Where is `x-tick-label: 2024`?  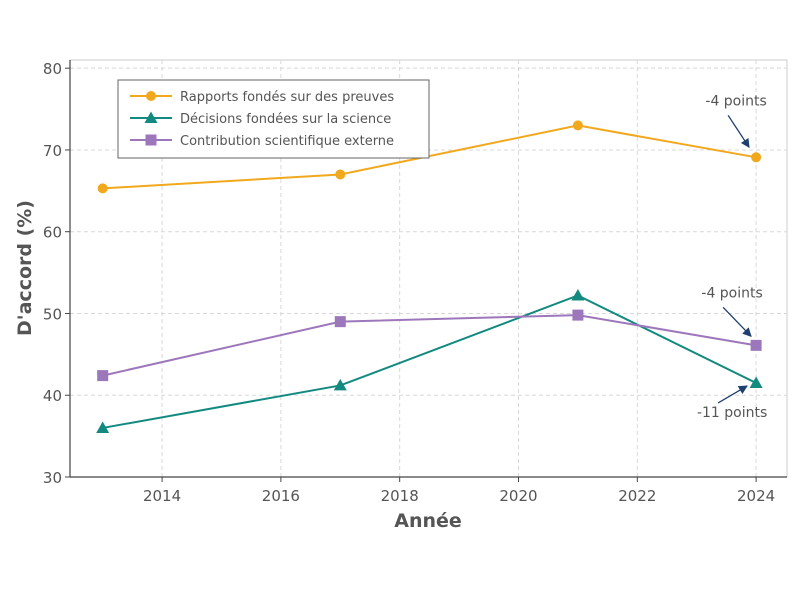
x-tick-label: 2024 is located at coordinates (756, 496).